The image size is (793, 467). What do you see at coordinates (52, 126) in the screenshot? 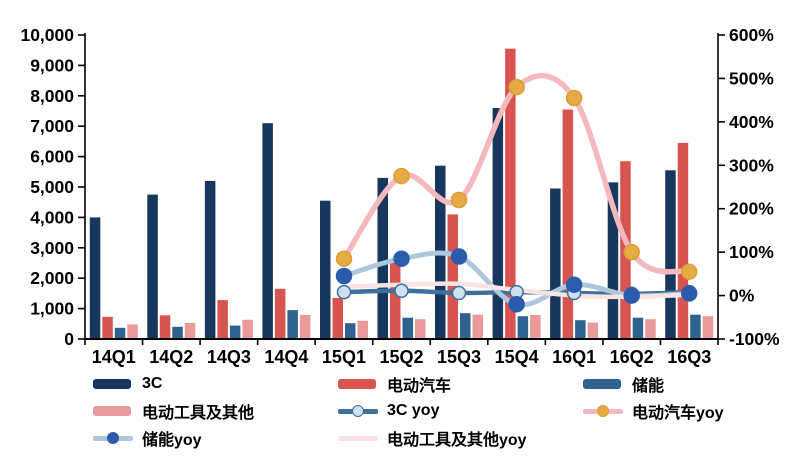
I see `y-axis-left-tick-label: 7,000` at bounding box center [52, 126].